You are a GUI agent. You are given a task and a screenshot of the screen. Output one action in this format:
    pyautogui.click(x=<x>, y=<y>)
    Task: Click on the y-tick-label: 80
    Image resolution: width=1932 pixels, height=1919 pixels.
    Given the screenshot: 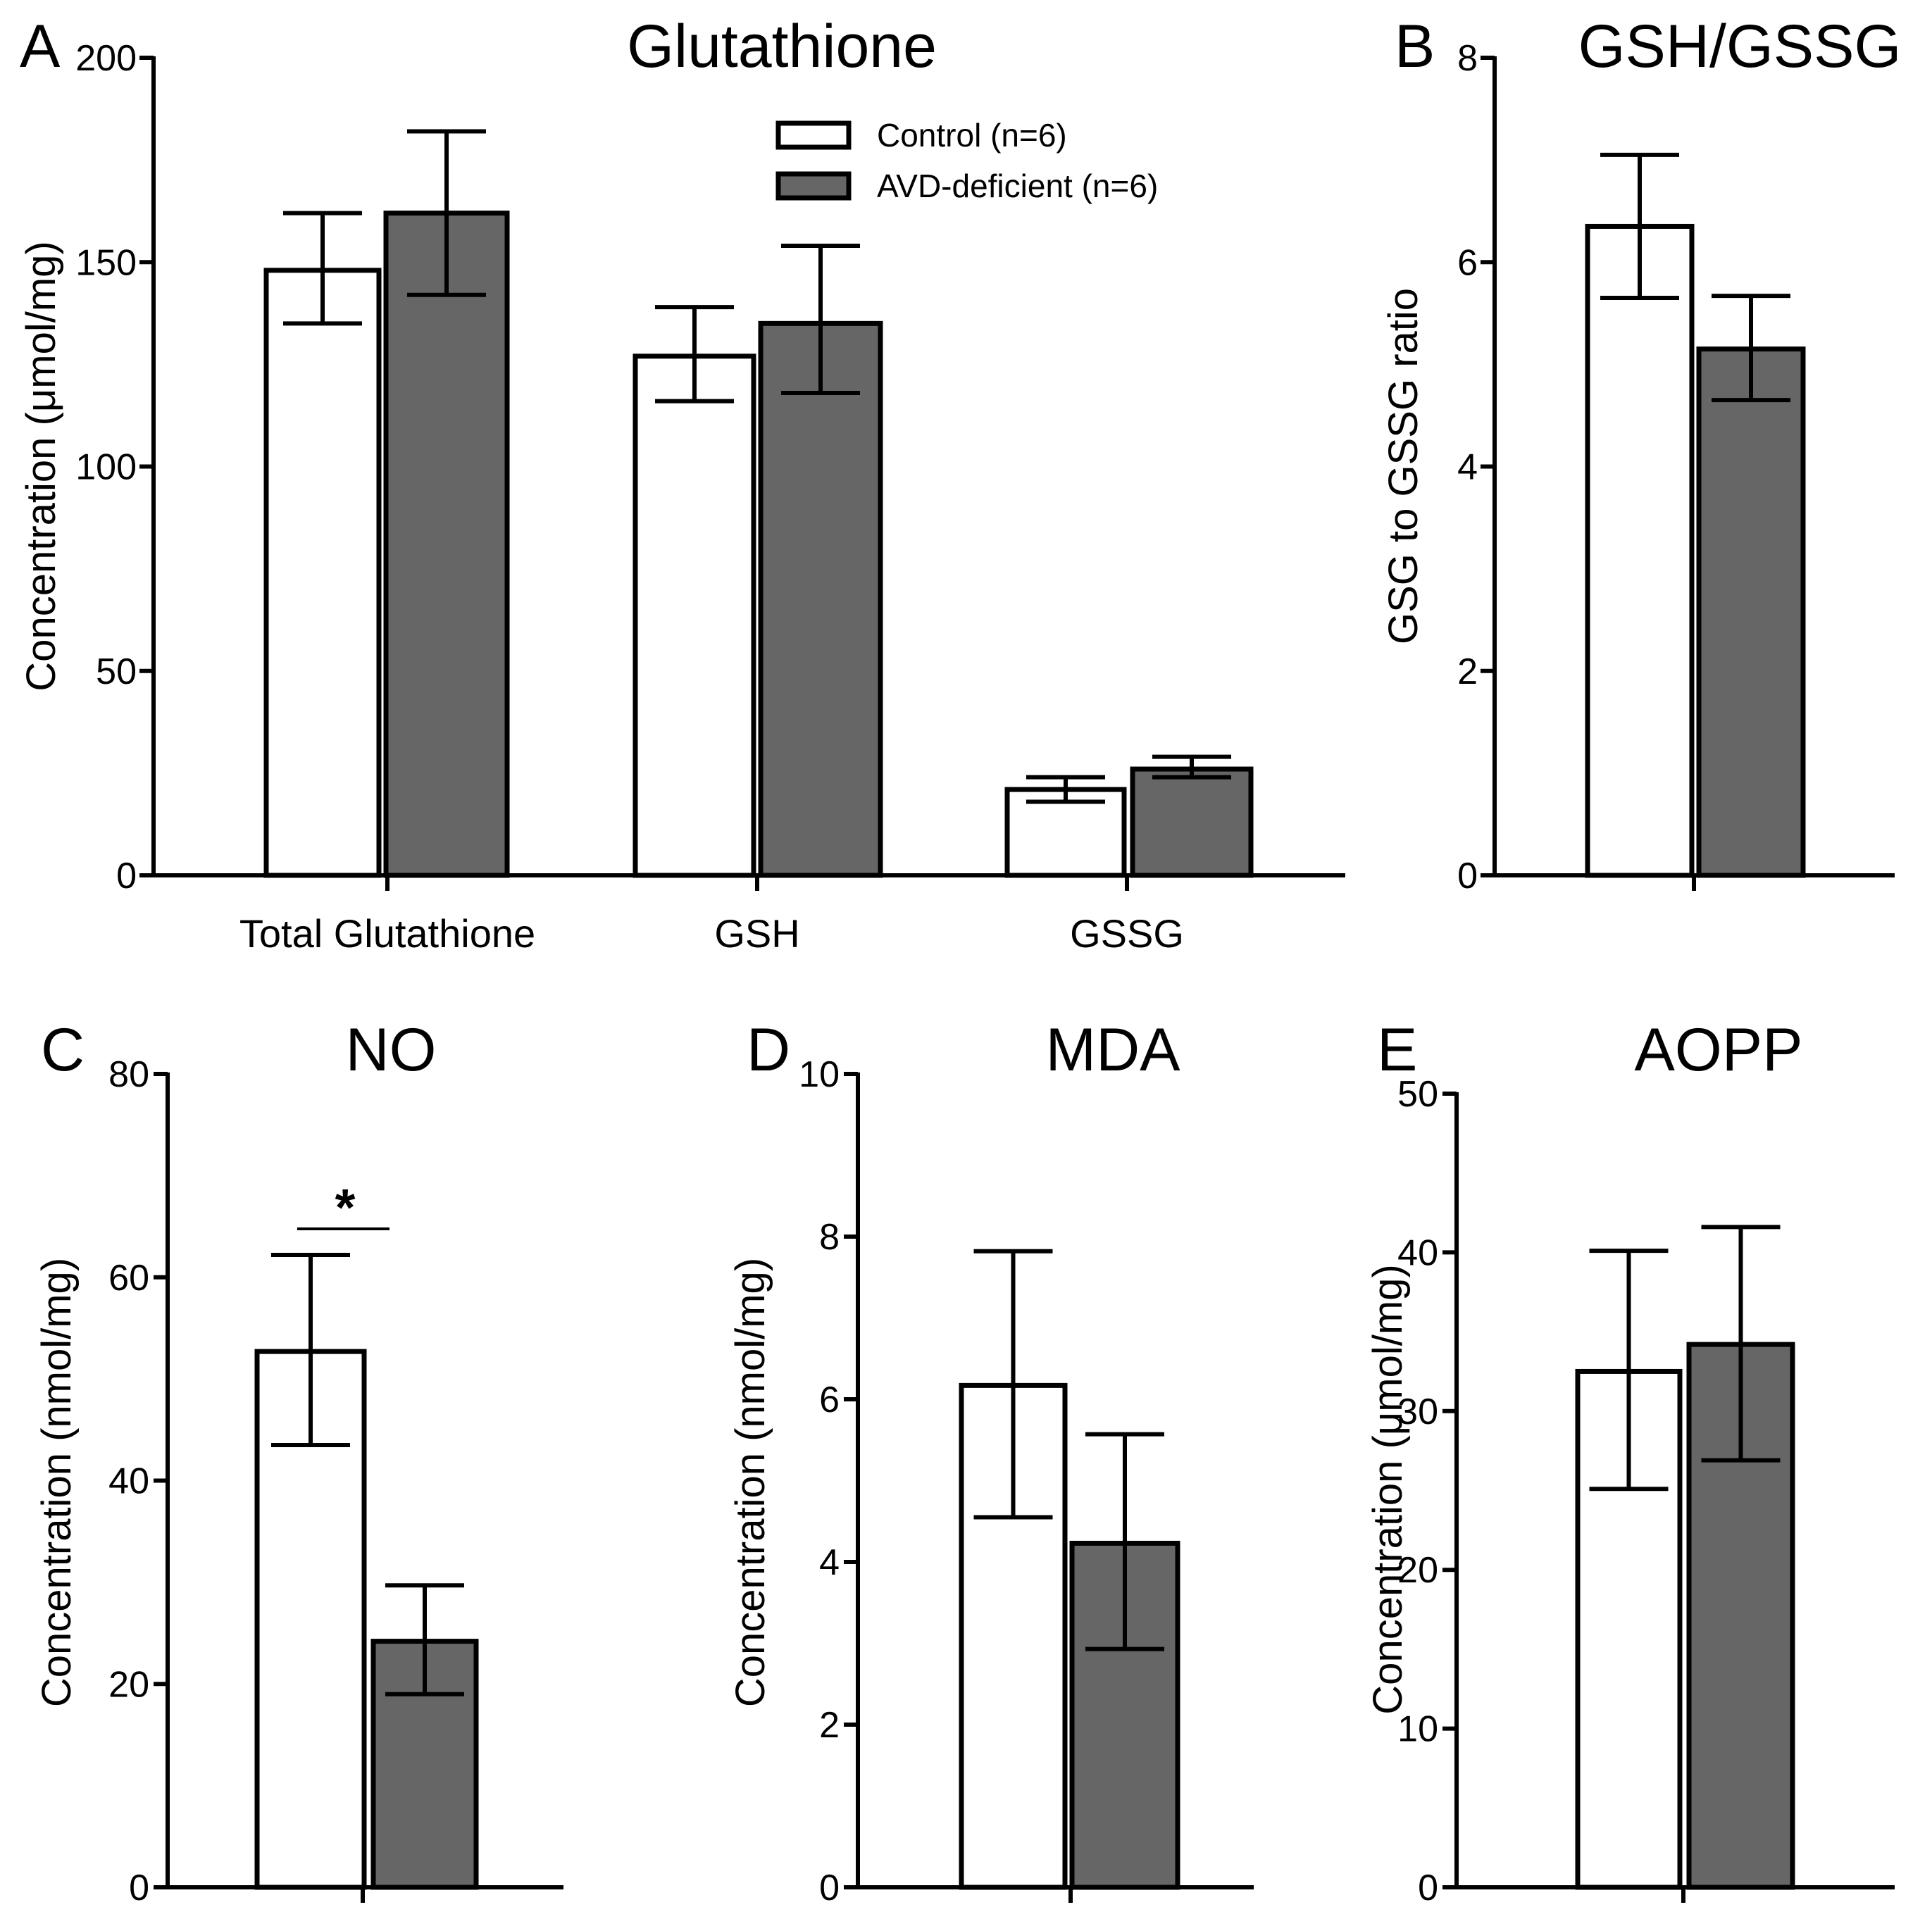 What is the action you would take?
    pyautogui.click(x=128, y=1074)
    